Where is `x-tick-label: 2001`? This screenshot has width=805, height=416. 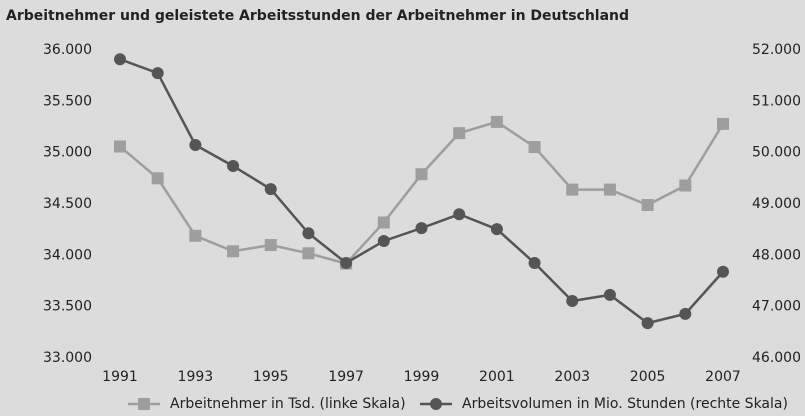 x-tick-label: 2001 is located at coordinates (497, 377).